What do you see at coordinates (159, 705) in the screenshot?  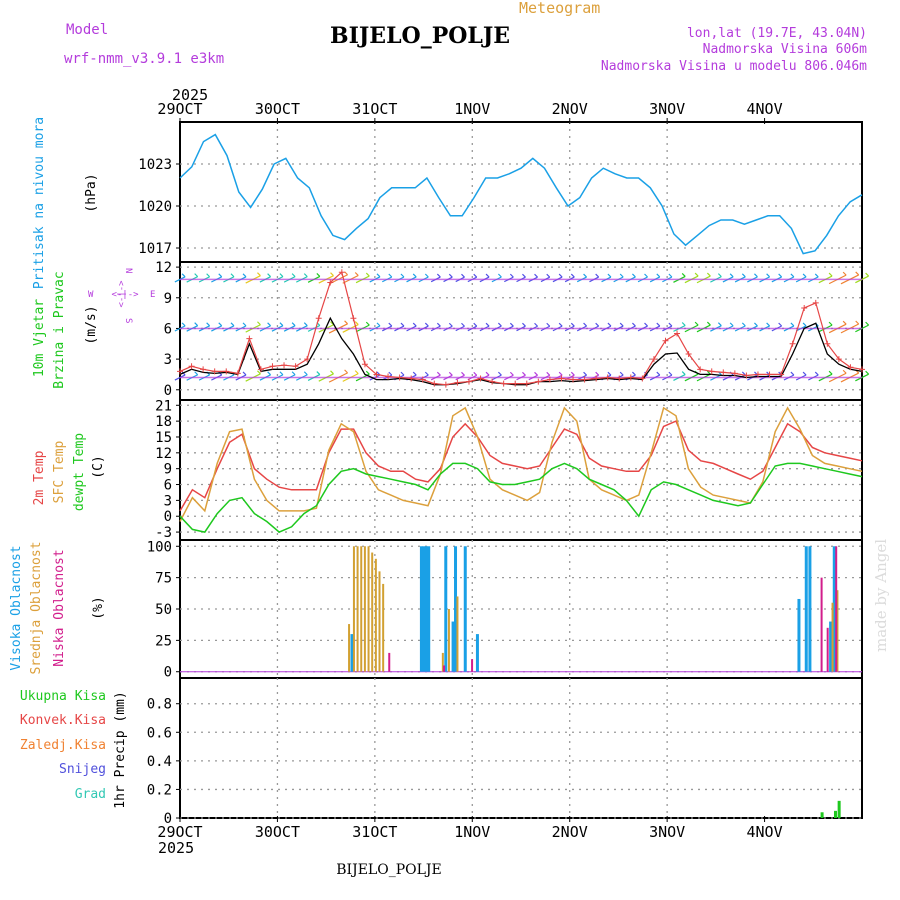 I see `ytick-label-precip: 0.8` at bounding box center [159, 705].